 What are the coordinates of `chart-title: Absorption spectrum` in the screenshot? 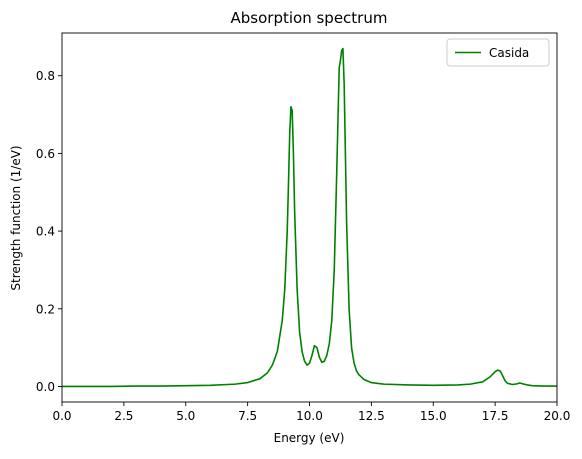 It's located at (309, 18).